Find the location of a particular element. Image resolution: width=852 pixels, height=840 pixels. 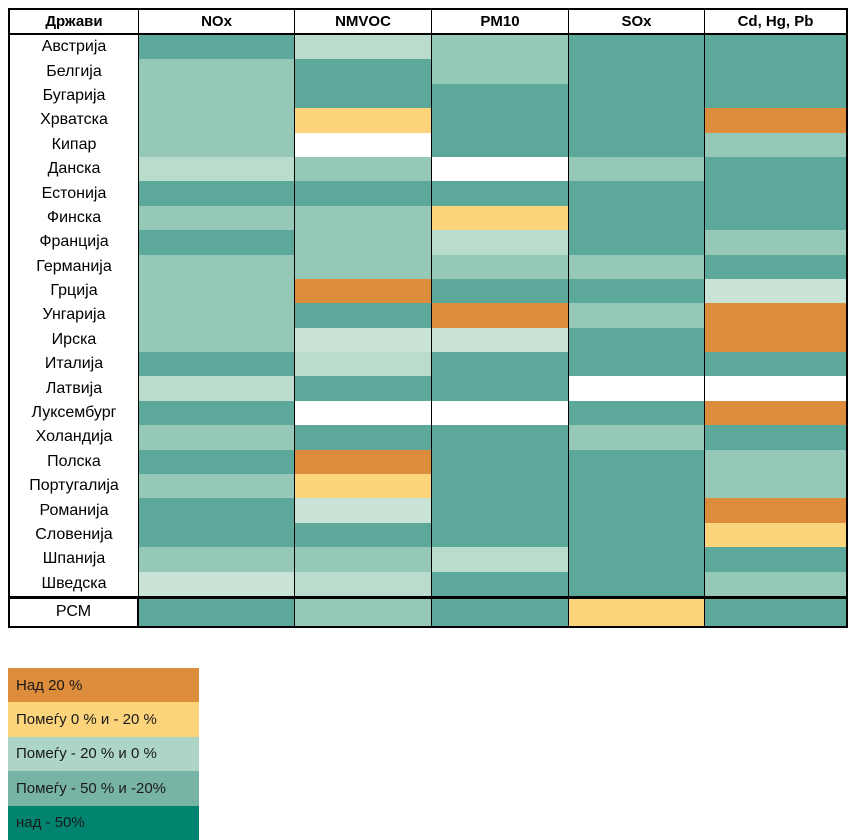

table-row: Хрватска is located at coordinates (428, 120).